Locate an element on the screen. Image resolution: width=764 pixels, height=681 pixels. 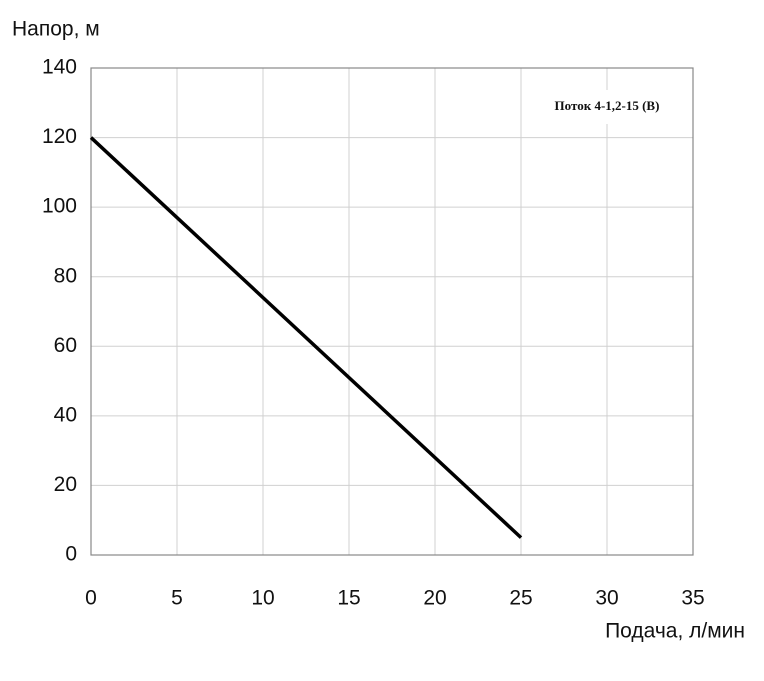
y-tick-label: 100 is located at coordinates (59, 206).